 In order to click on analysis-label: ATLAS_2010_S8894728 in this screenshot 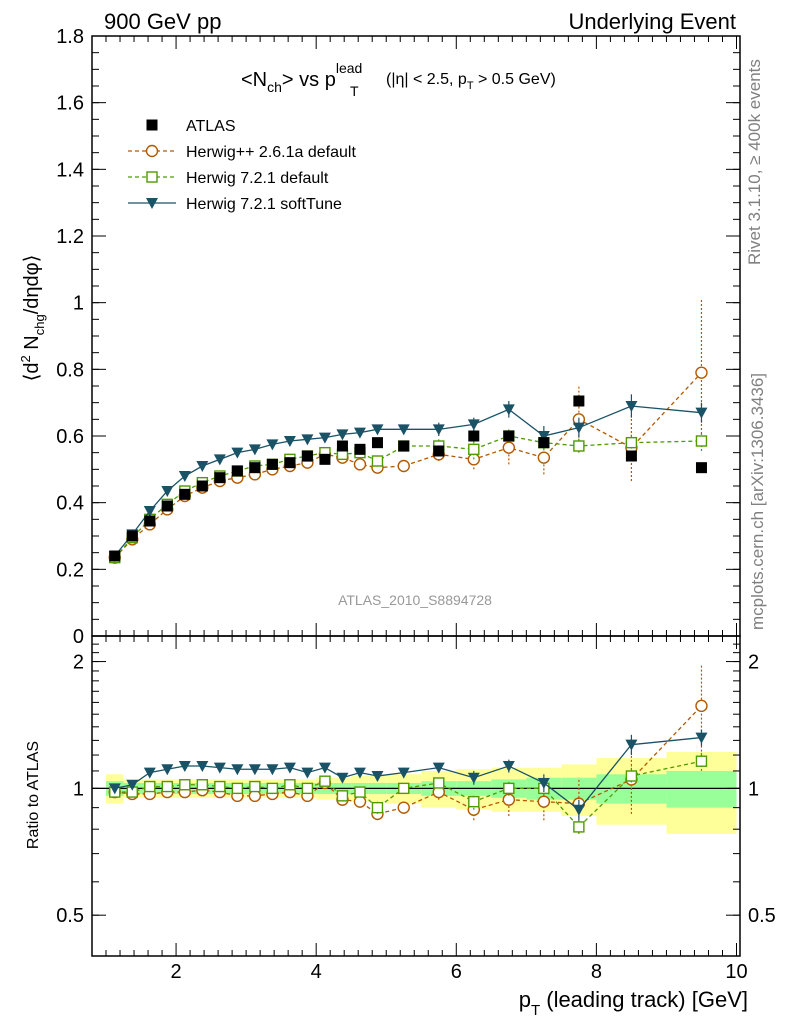, I will do `click(415, 600)`.